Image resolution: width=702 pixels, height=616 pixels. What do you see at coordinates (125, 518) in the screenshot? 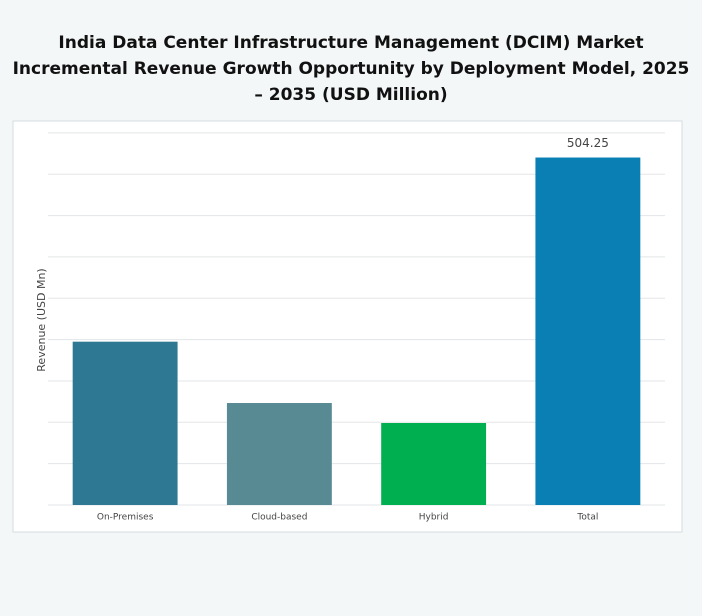
I see `x-tick-label: On-Premises` at bounding box center [125, 518].